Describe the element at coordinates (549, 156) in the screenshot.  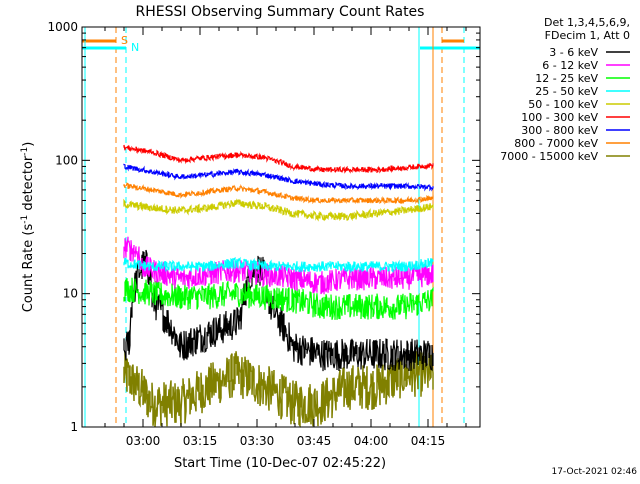
I see `legend-label: 7000 - 15000 keV` at that location.